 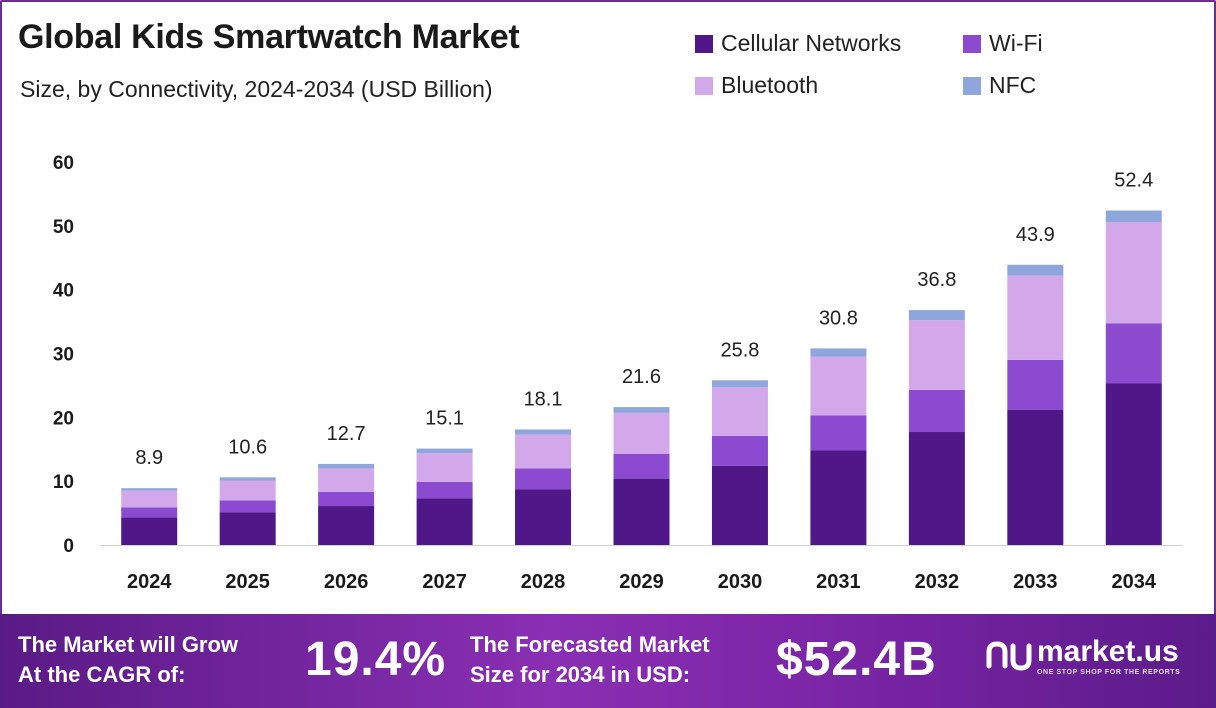 I want to click on y-tick-label: 40, so click(x=63, y=291).